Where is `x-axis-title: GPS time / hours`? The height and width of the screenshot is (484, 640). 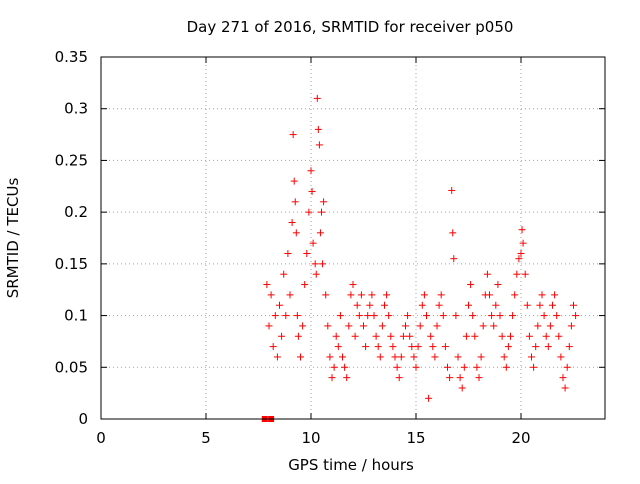 x-axis-title: GPS time / hours is located at coordinates (351, 465).